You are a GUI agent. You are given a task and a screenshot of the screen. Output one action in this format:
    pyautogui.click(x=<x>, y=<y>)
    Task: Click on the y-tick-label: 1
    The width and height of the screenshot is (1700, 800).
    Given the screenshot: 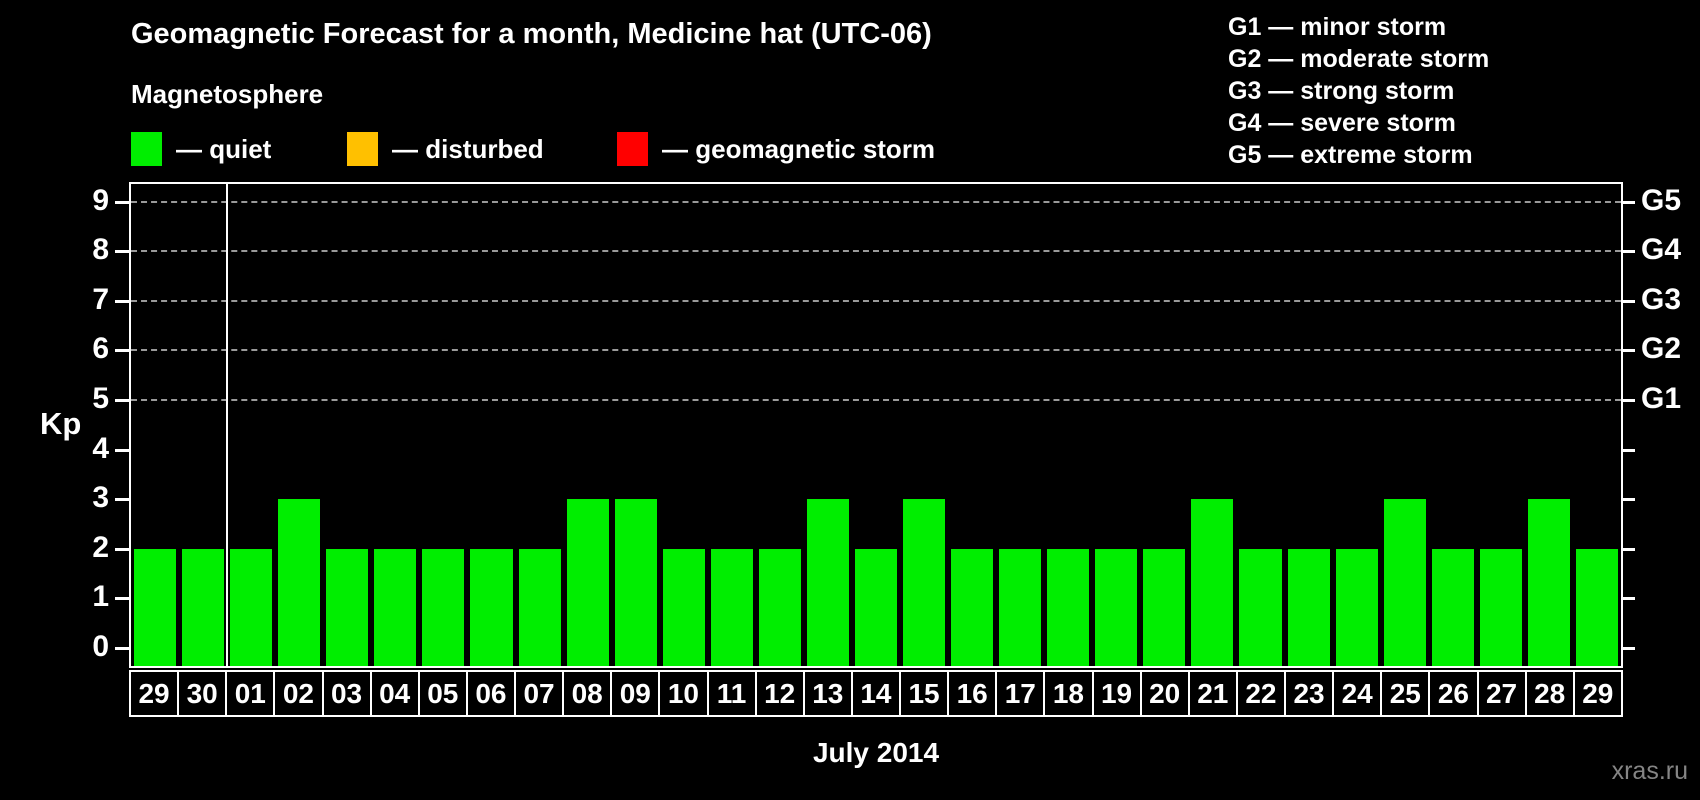 What is the action you would take?
    pyautogui.click(x=100, y=597)
    